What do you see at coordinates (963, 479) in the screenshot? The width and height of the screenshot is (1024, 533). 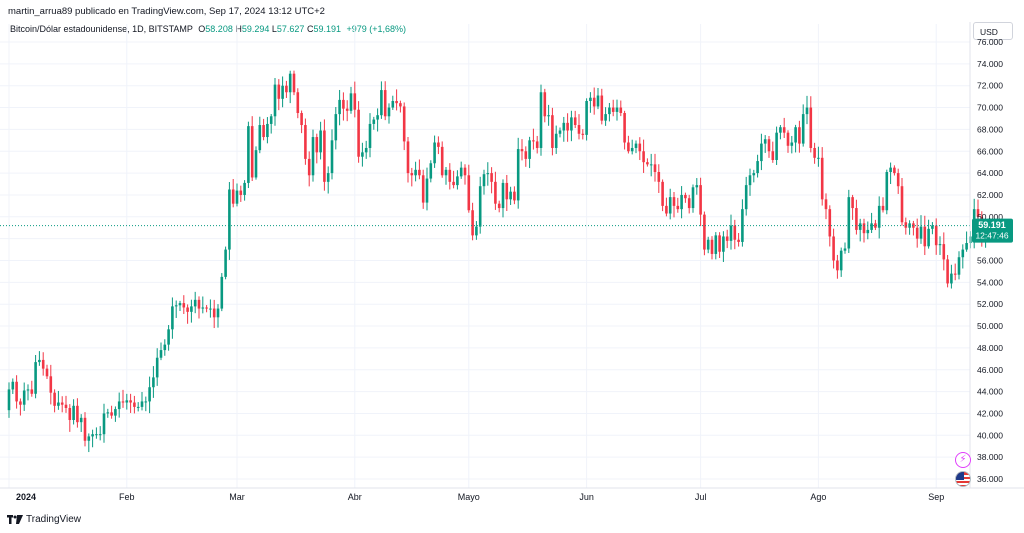 I see `us-flag-icon` at bounding box center [963, 479].